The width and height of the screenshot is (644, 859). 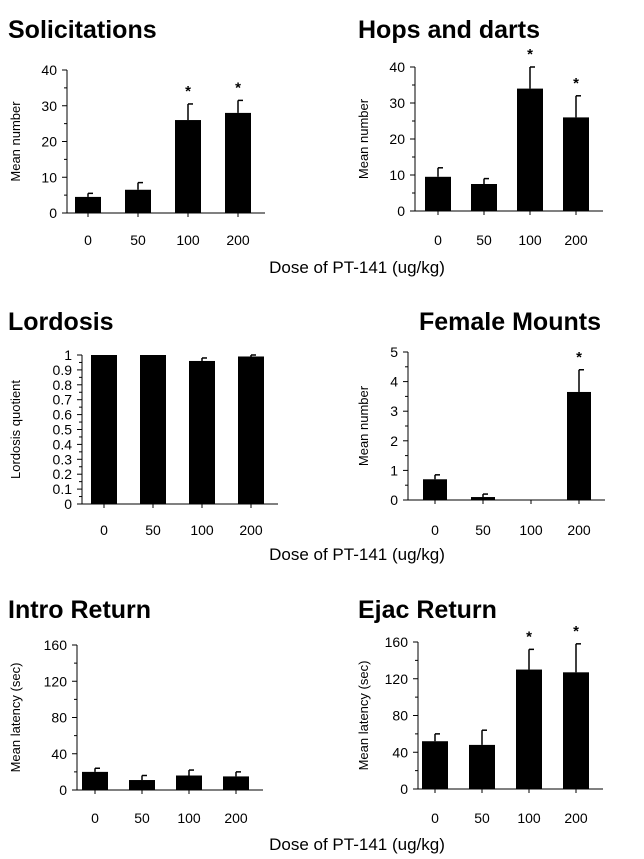 What do you see at coordinates (427, 610) in the screenshot?
I see `chart-title: Ejac Return` at bounding box center [427, 610].